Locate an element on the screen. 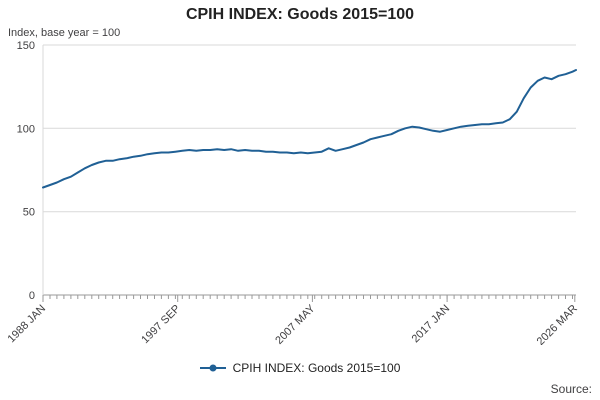 This screenshot has height=400, width=600. legend-dot is located at coordinates (213, 368).